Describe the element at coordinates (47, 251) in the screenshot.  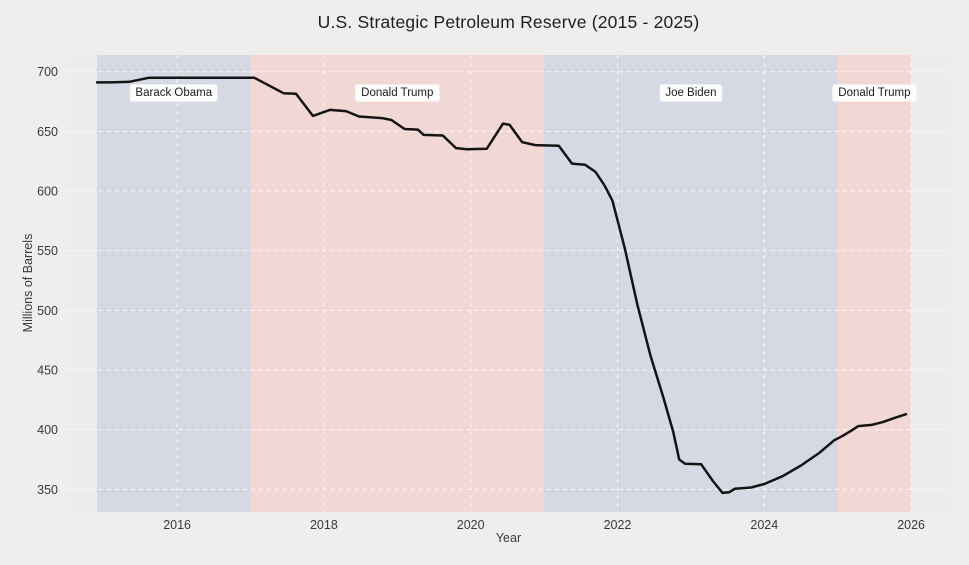
I see `y-tick-label: 550` at that location.